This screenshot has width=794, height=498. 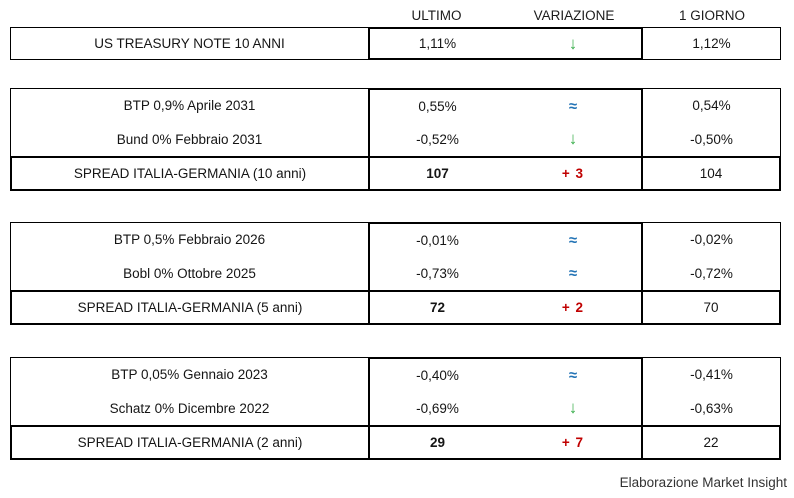 I want to click on giorno-value: -0,50%, so click(x=712, y=139).